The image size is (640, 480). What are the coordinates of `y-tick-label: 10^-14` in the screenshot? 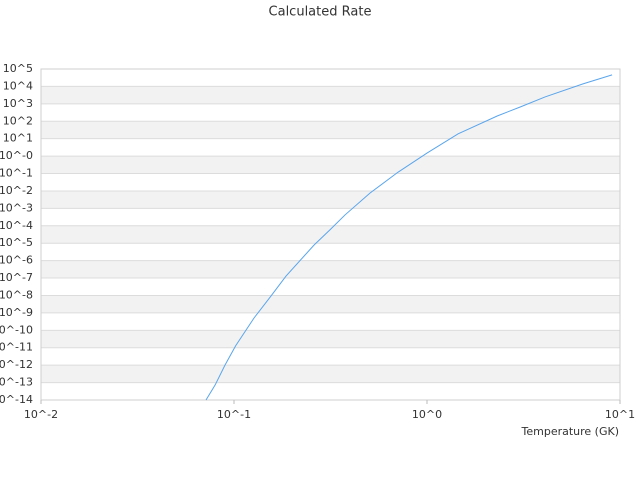 It's located at (16, 399).